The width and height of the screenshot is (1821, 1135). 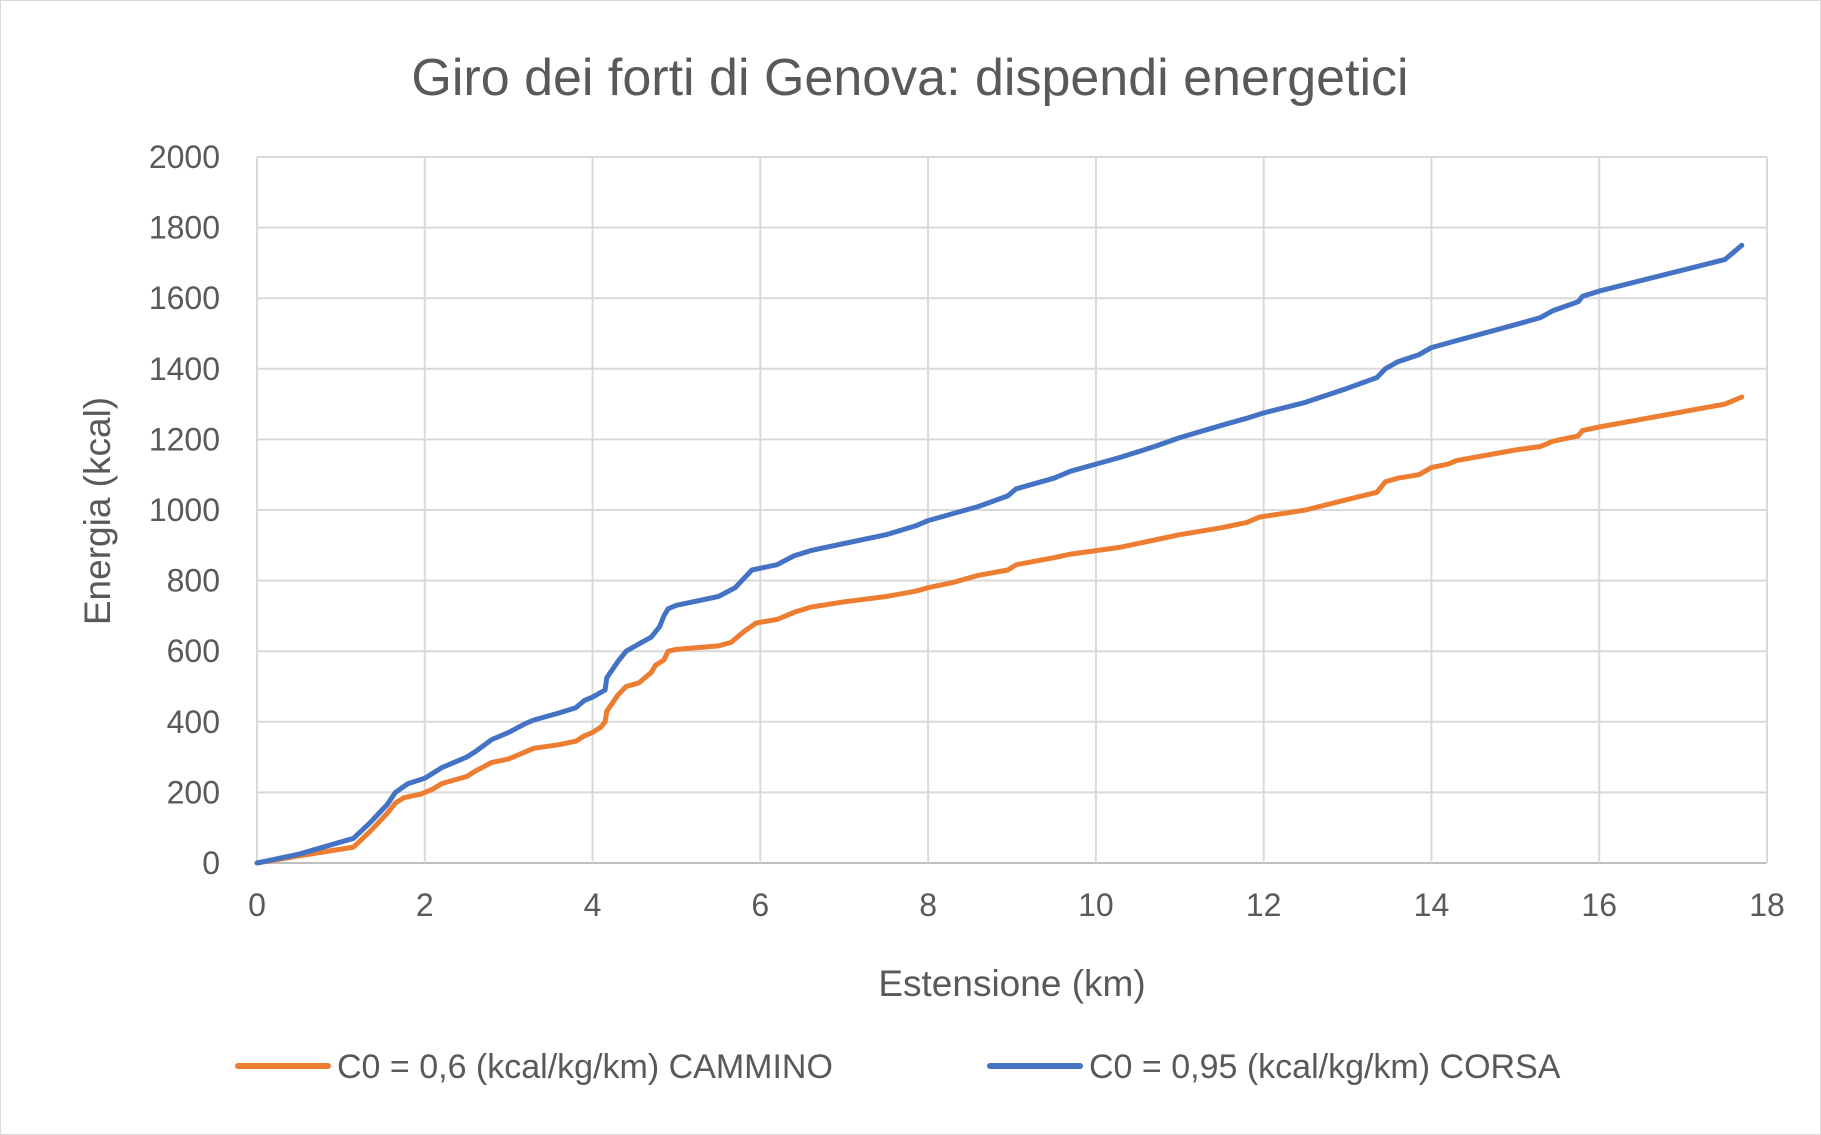 What do you see at coordinates (257, 905) in the screenshot?
I see `x-tick-label: 0` at bounding box center [257, 905].